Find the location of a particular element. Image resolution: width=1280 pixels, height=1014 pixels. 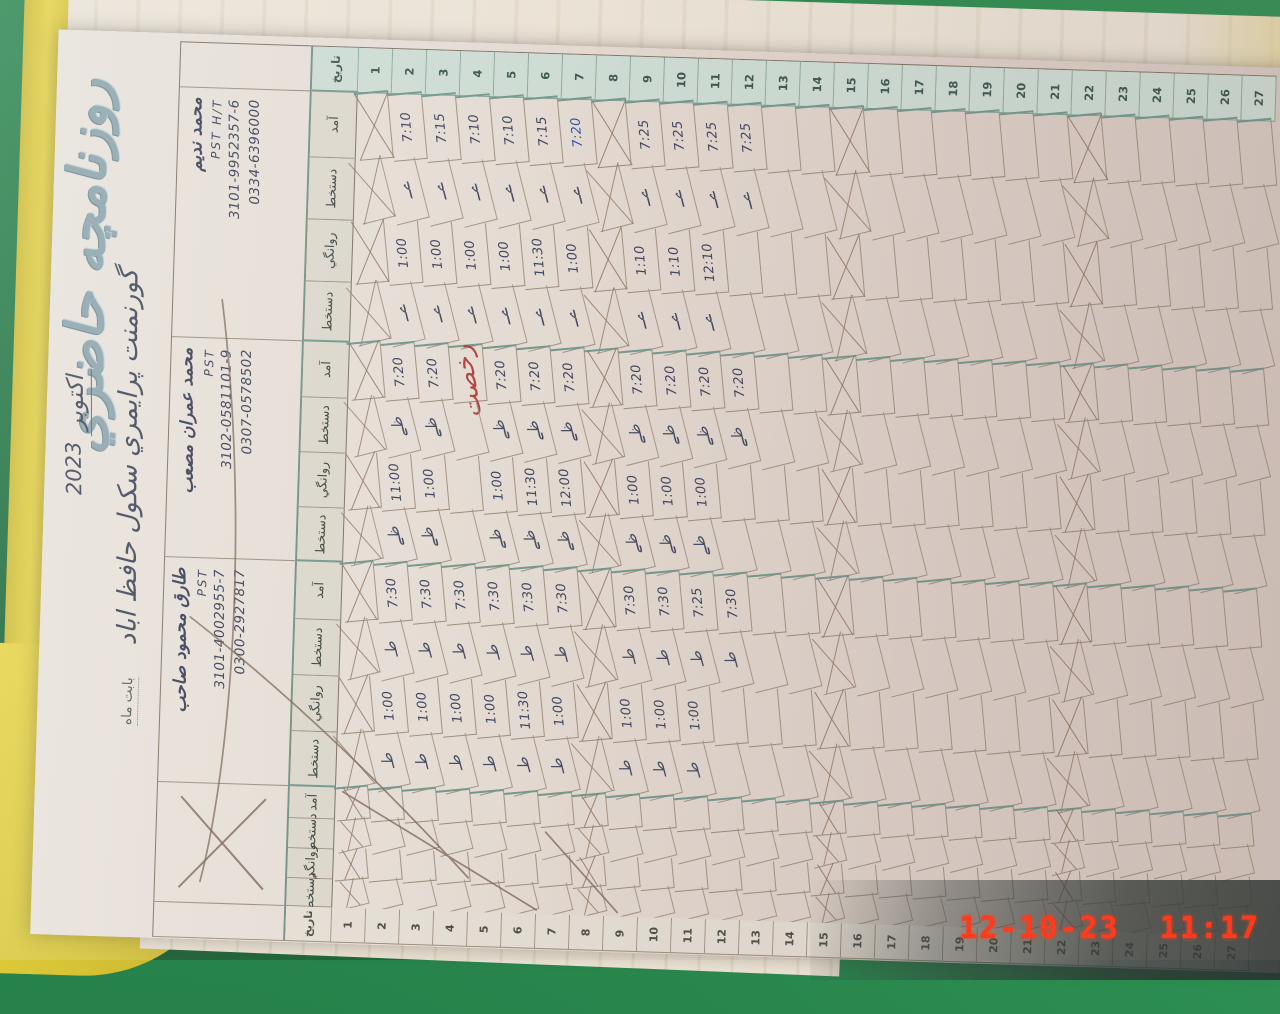

date-number-cell-left: 7 is located at coordinates (552, 931).